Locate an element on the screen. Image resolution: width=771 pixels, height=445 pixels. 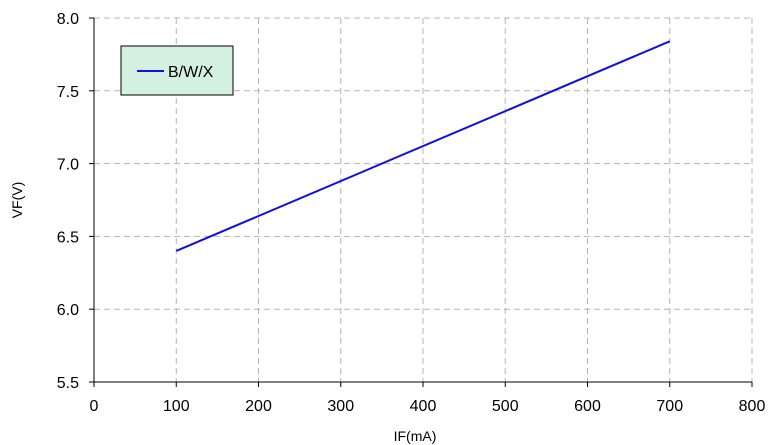
x-tick-label: 800 is located at coordinates (752, 406).